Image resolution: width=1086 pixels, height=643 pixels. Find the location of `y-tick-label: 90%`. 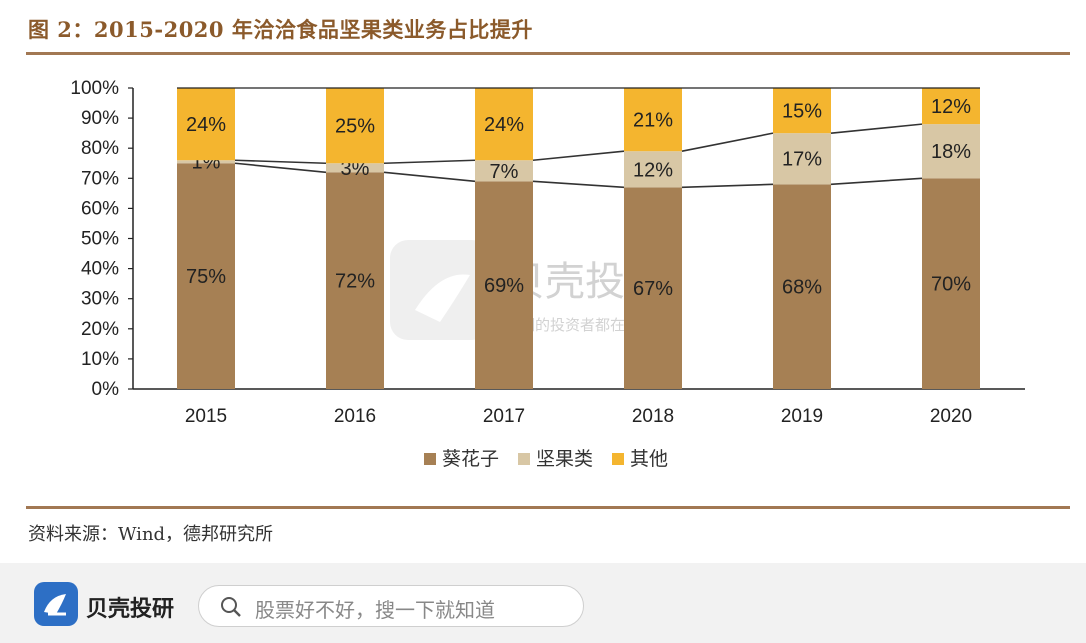

y-tick-label: 90% is located at coordinates (100, 118).